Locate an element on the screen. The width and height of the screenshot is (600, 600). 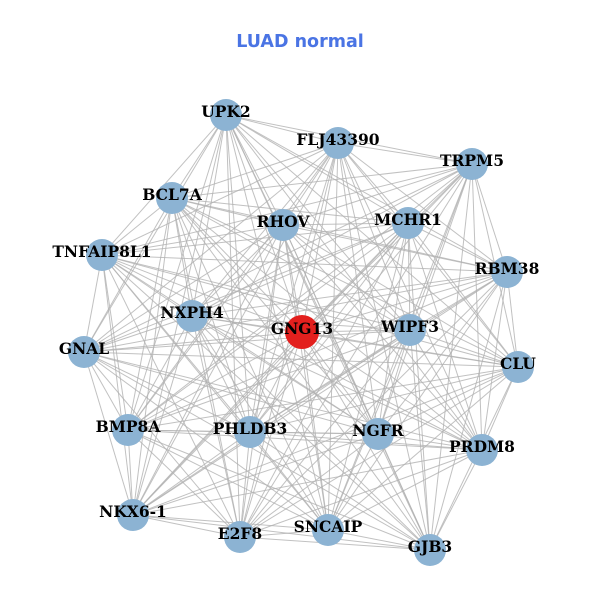
edge-tnfaip8l1-clu is located at coordinates (310, 311).